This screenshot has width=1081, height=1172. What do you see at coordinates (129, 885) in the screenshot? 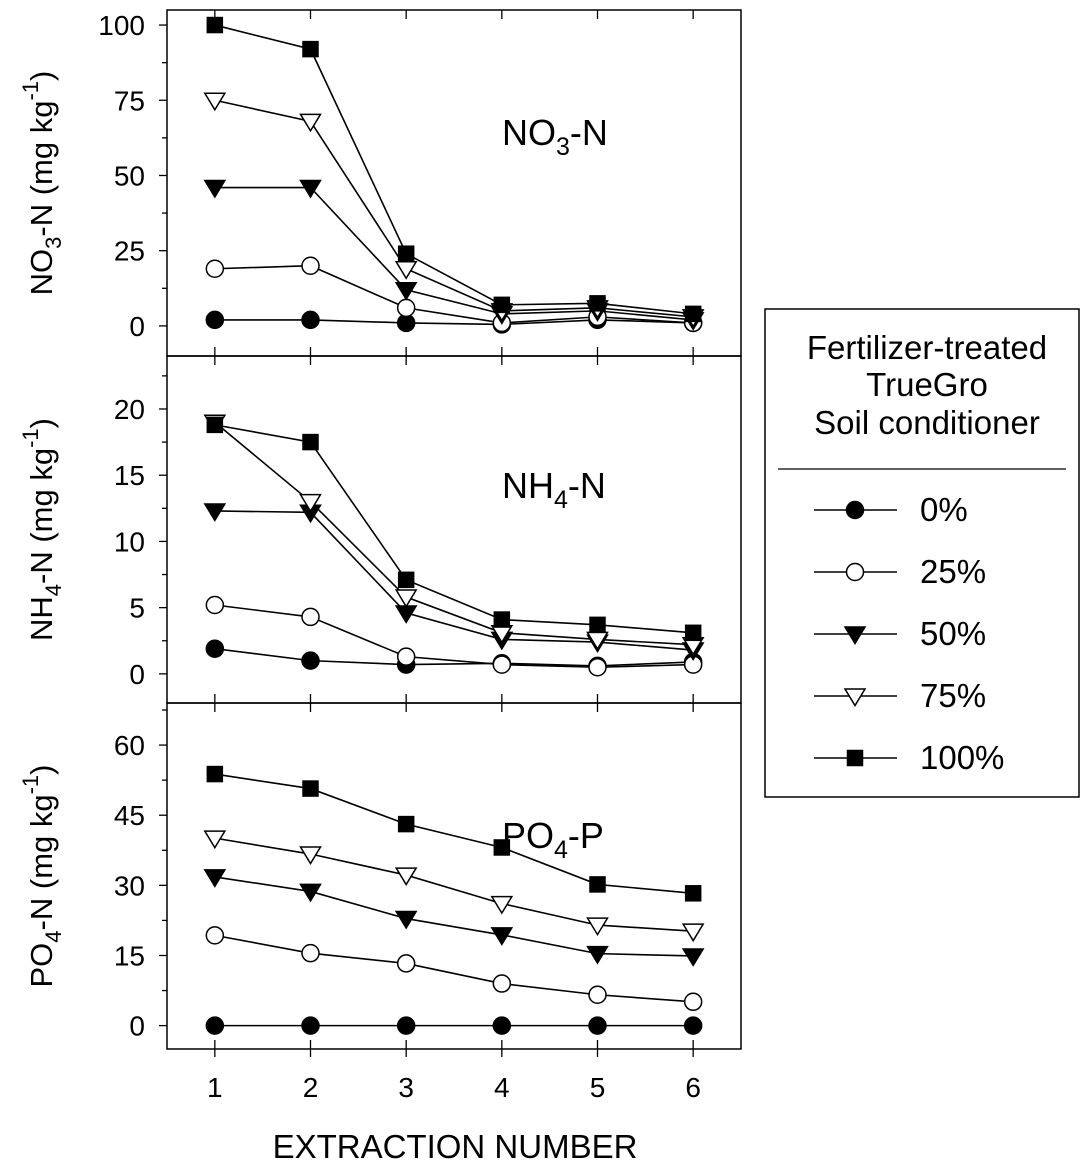
I see `y-tick-label: 30` at bounding box center [129, 885].